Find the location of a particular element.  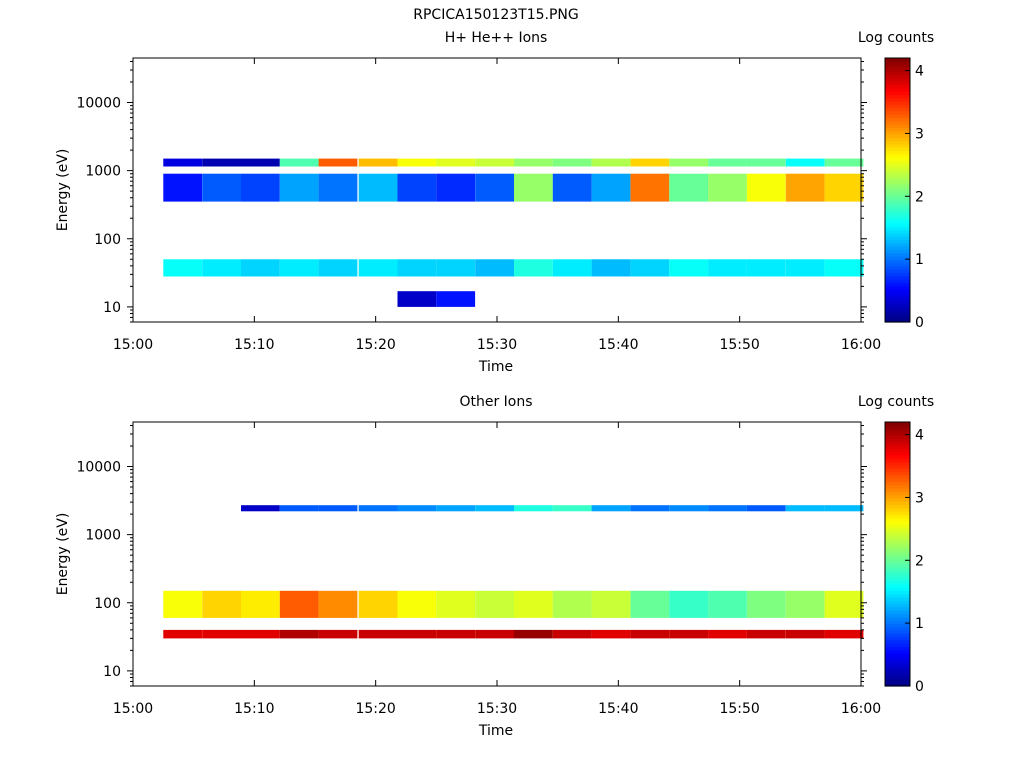

colorbar: 0 1 2 3 4 is located at coordinates (904, 194).